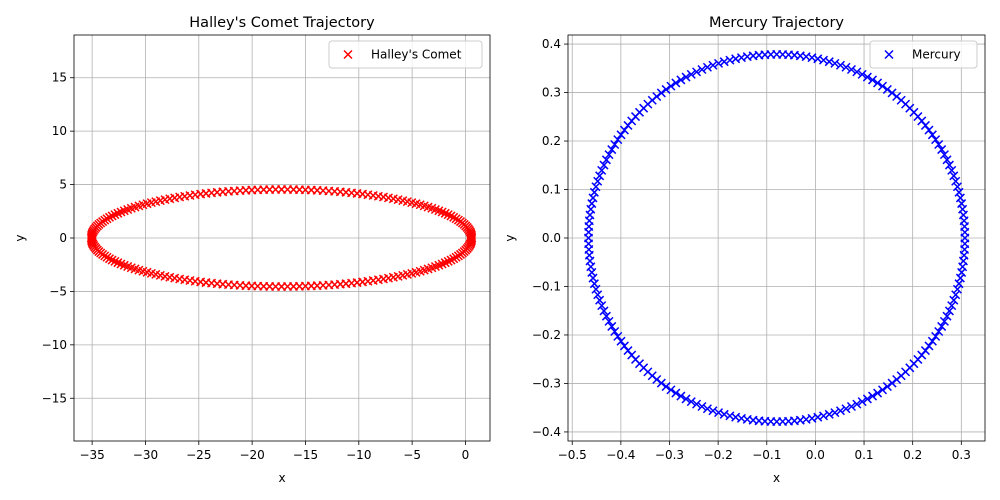 The image size is (1000, 500). What do you see at coordinates (145, 455) in the screenshot?
I see `x-tick-label: −30` at bounding box center [145, 455].